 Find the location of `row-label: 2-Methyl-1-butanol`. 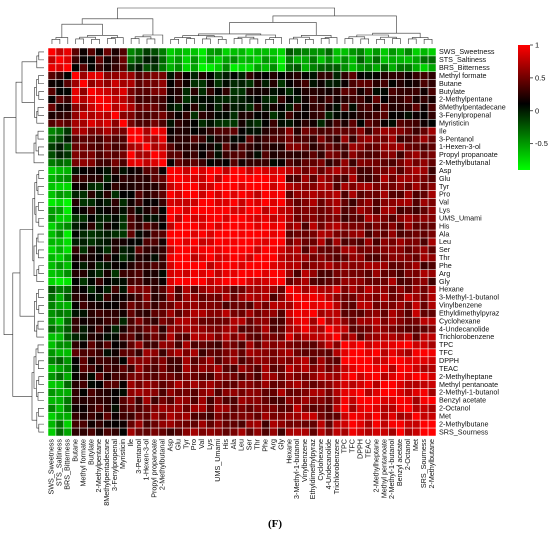

row-label: 2-Methyl-1-butanol is located at coordinates (469, 392).